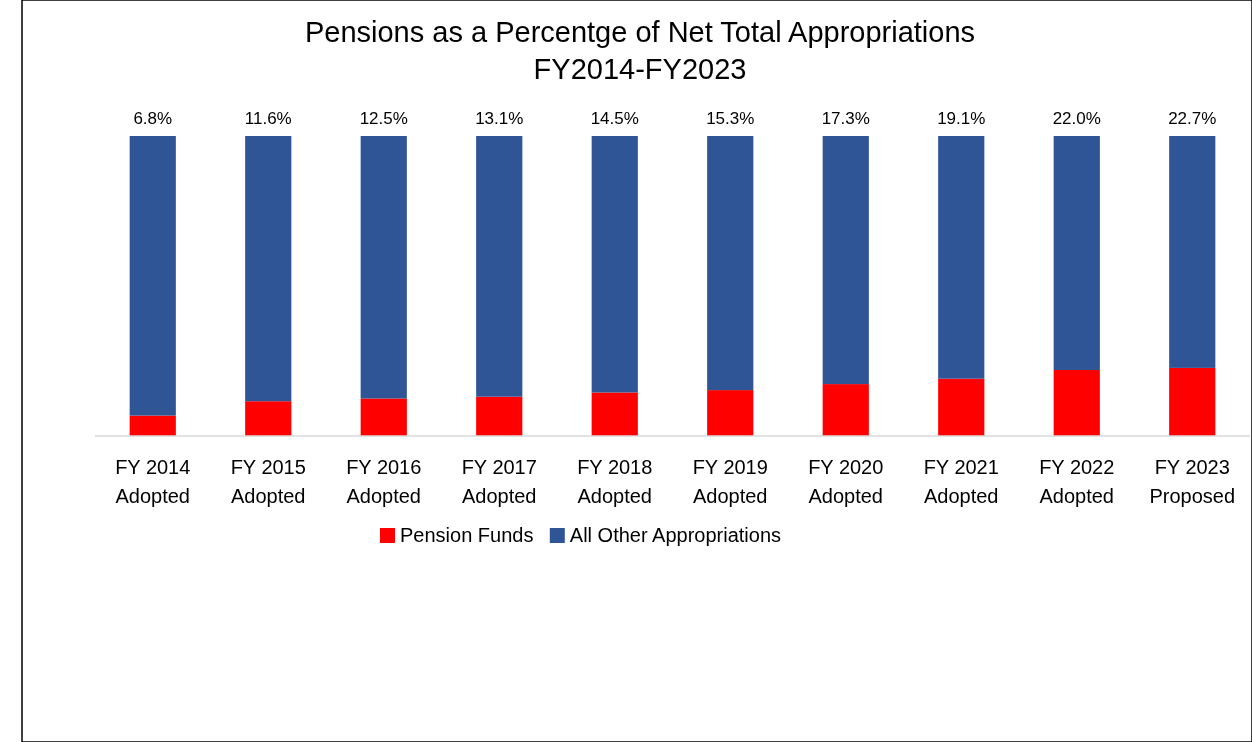 The height and width of the screenshot is (742, 1252). Describe the element at coordinates (1192, 118) in the screenshot. I see `text: 22.7%` at that location.